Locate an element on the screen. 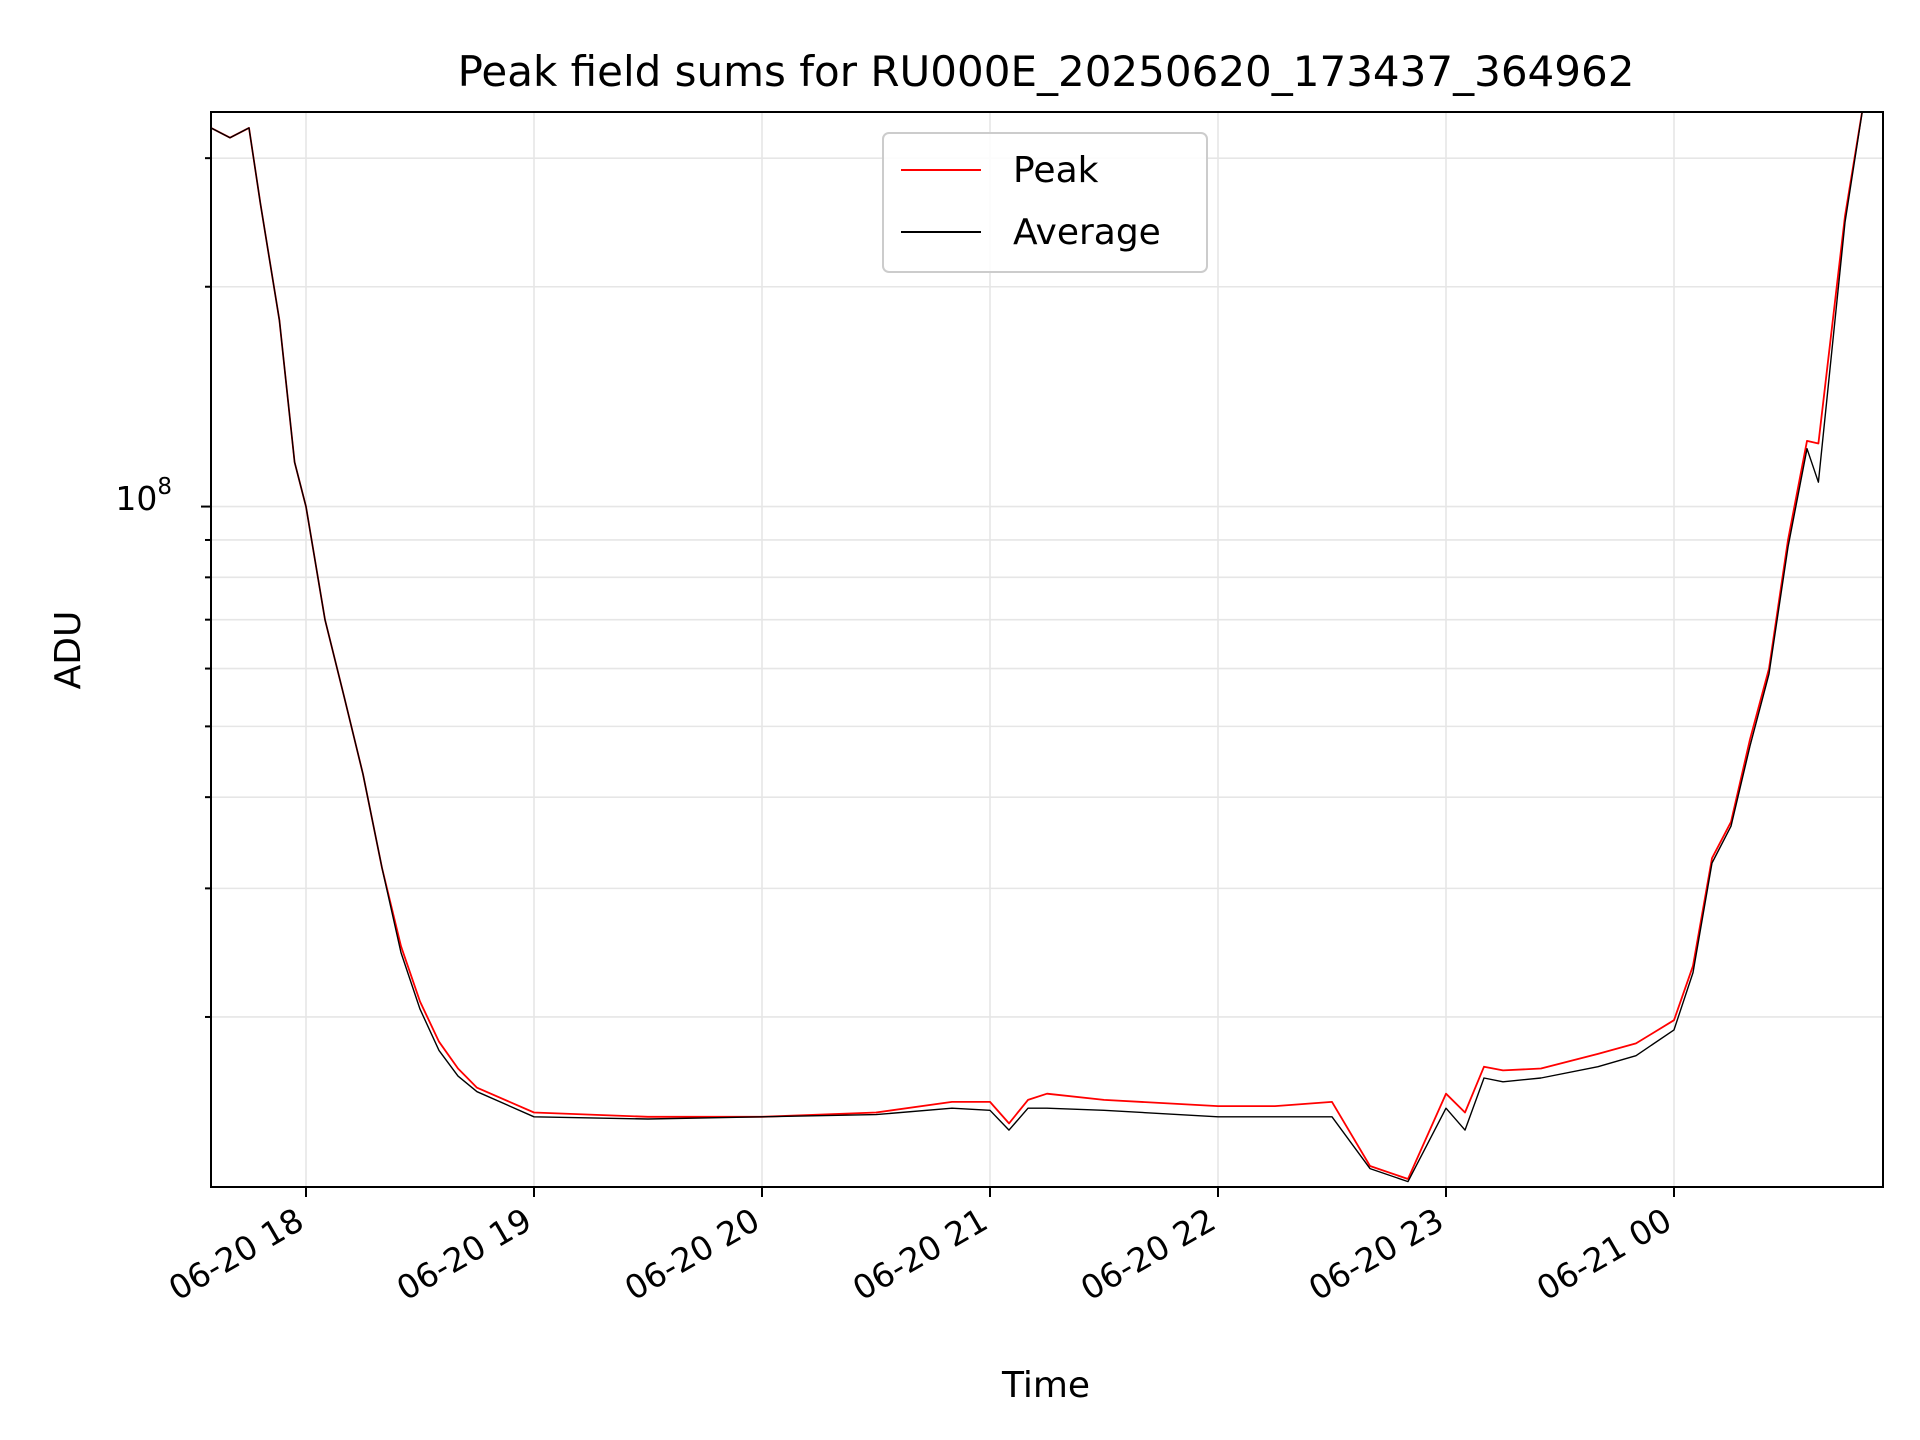 Image resolution: width=1920 pixels, height=1440 pixels. legend-box is located at coordinates (1045, 202).